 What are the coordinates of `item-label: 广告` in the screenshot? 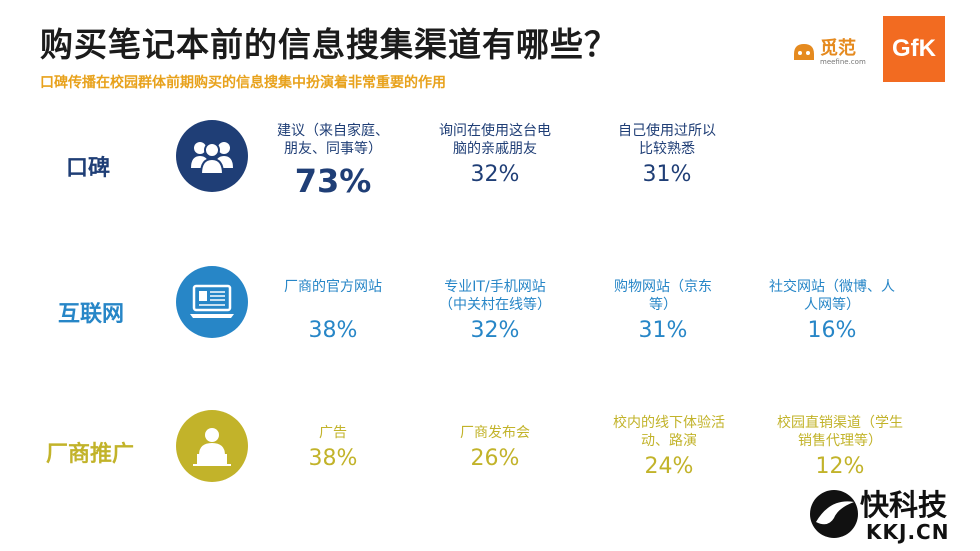 It's located at (333, 433).